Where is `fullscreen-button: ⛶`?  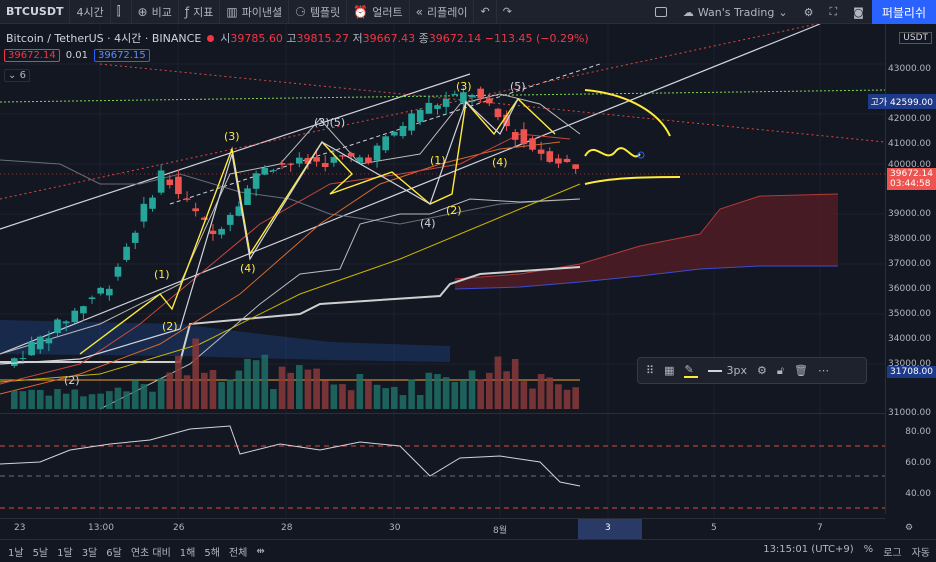 fullscreen-button: ⛶ is located at coordinates (833, 12).